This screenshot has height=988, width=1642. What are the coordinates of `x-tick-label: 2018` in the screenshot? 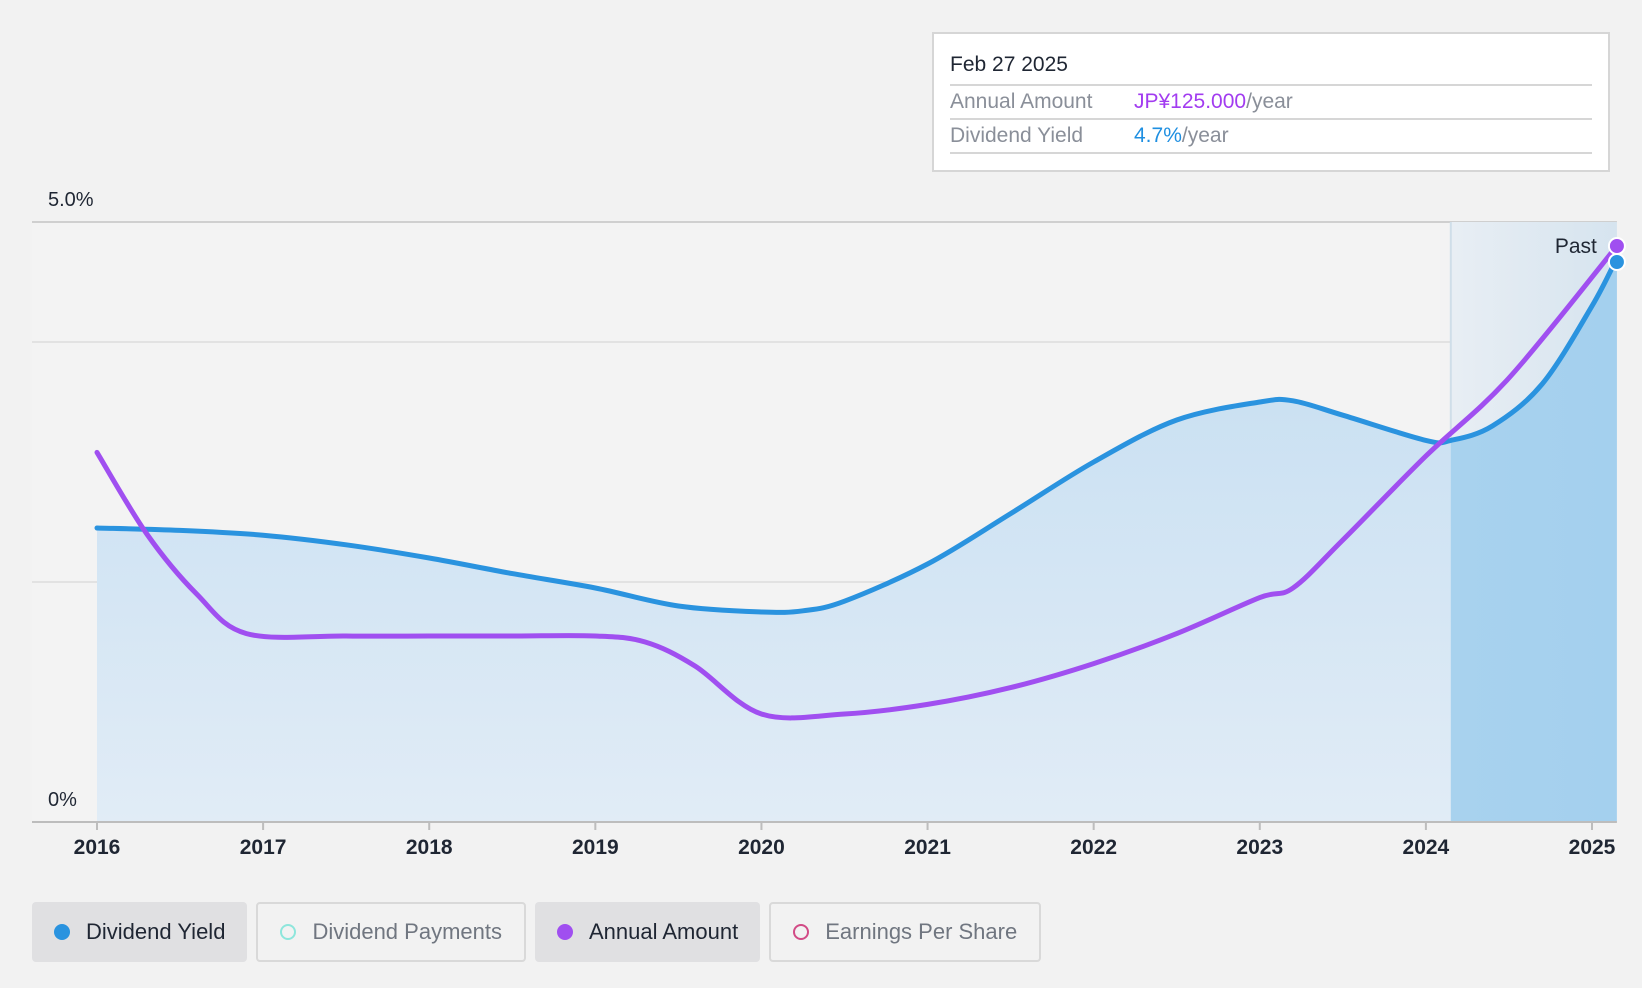 It's located at (429, 847).